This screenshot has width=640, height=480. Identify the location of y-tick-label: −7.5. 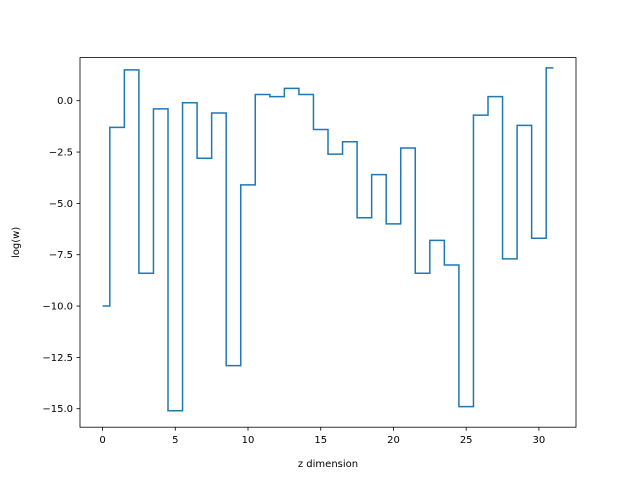
(61, 255).